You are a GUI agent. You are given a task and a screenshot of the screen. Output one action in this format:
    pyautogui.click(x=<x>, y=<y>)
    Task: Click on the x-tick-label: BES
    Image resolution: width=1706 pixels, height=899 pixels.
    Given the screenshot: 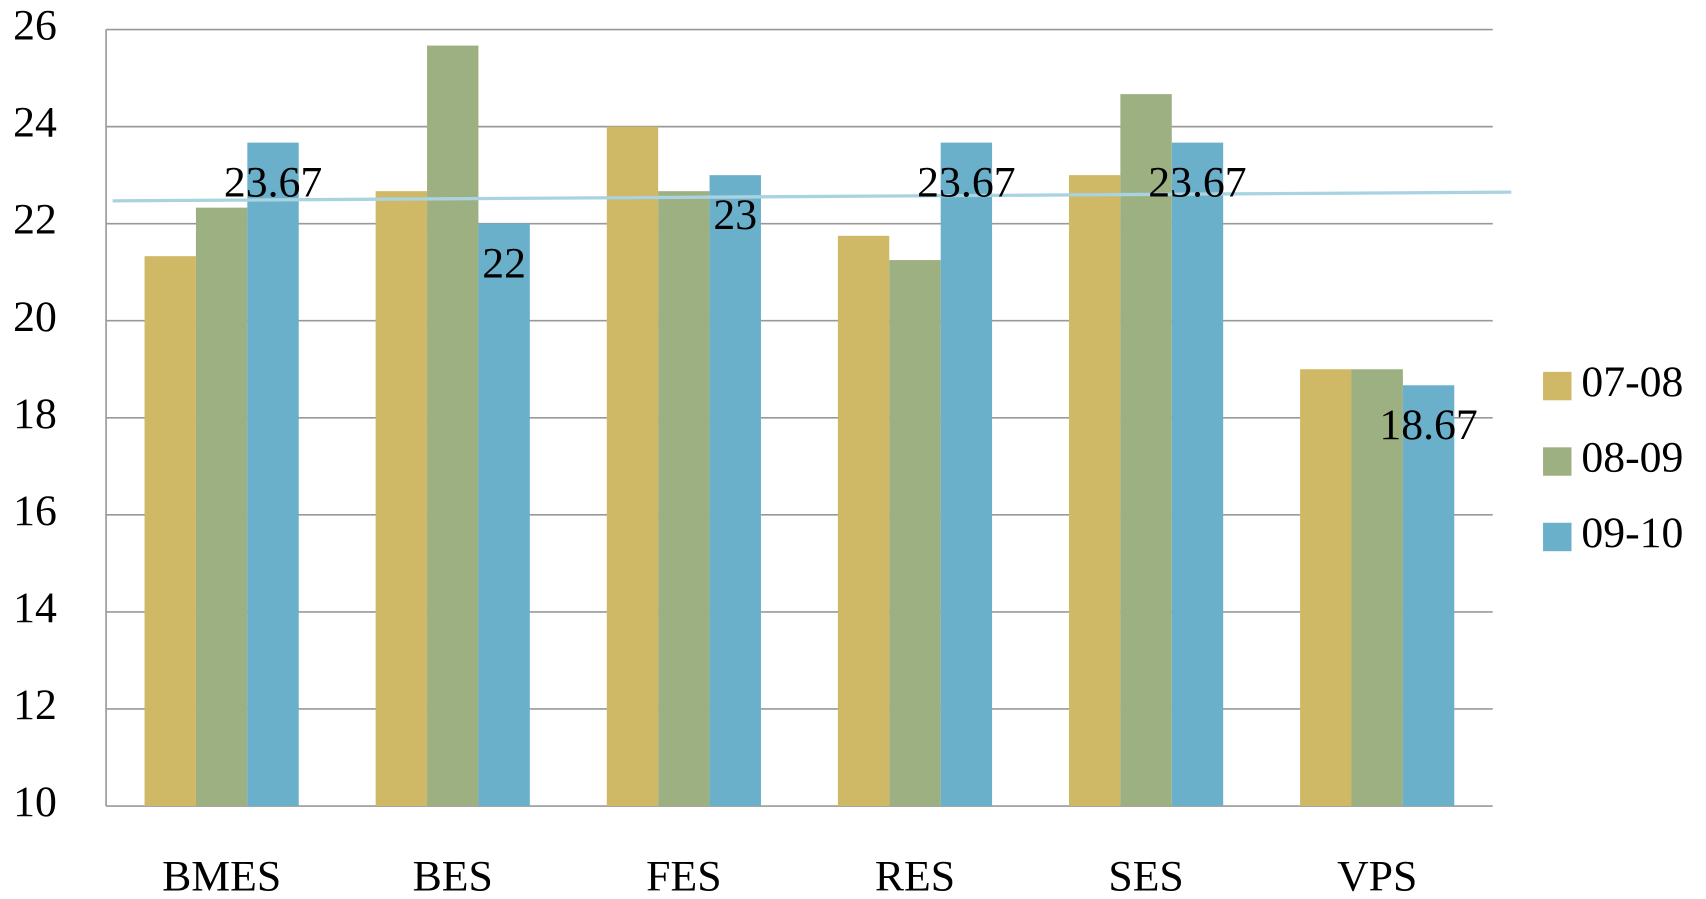 What is the action you would take?
    pyautogui.click(x=453, y=875)
    